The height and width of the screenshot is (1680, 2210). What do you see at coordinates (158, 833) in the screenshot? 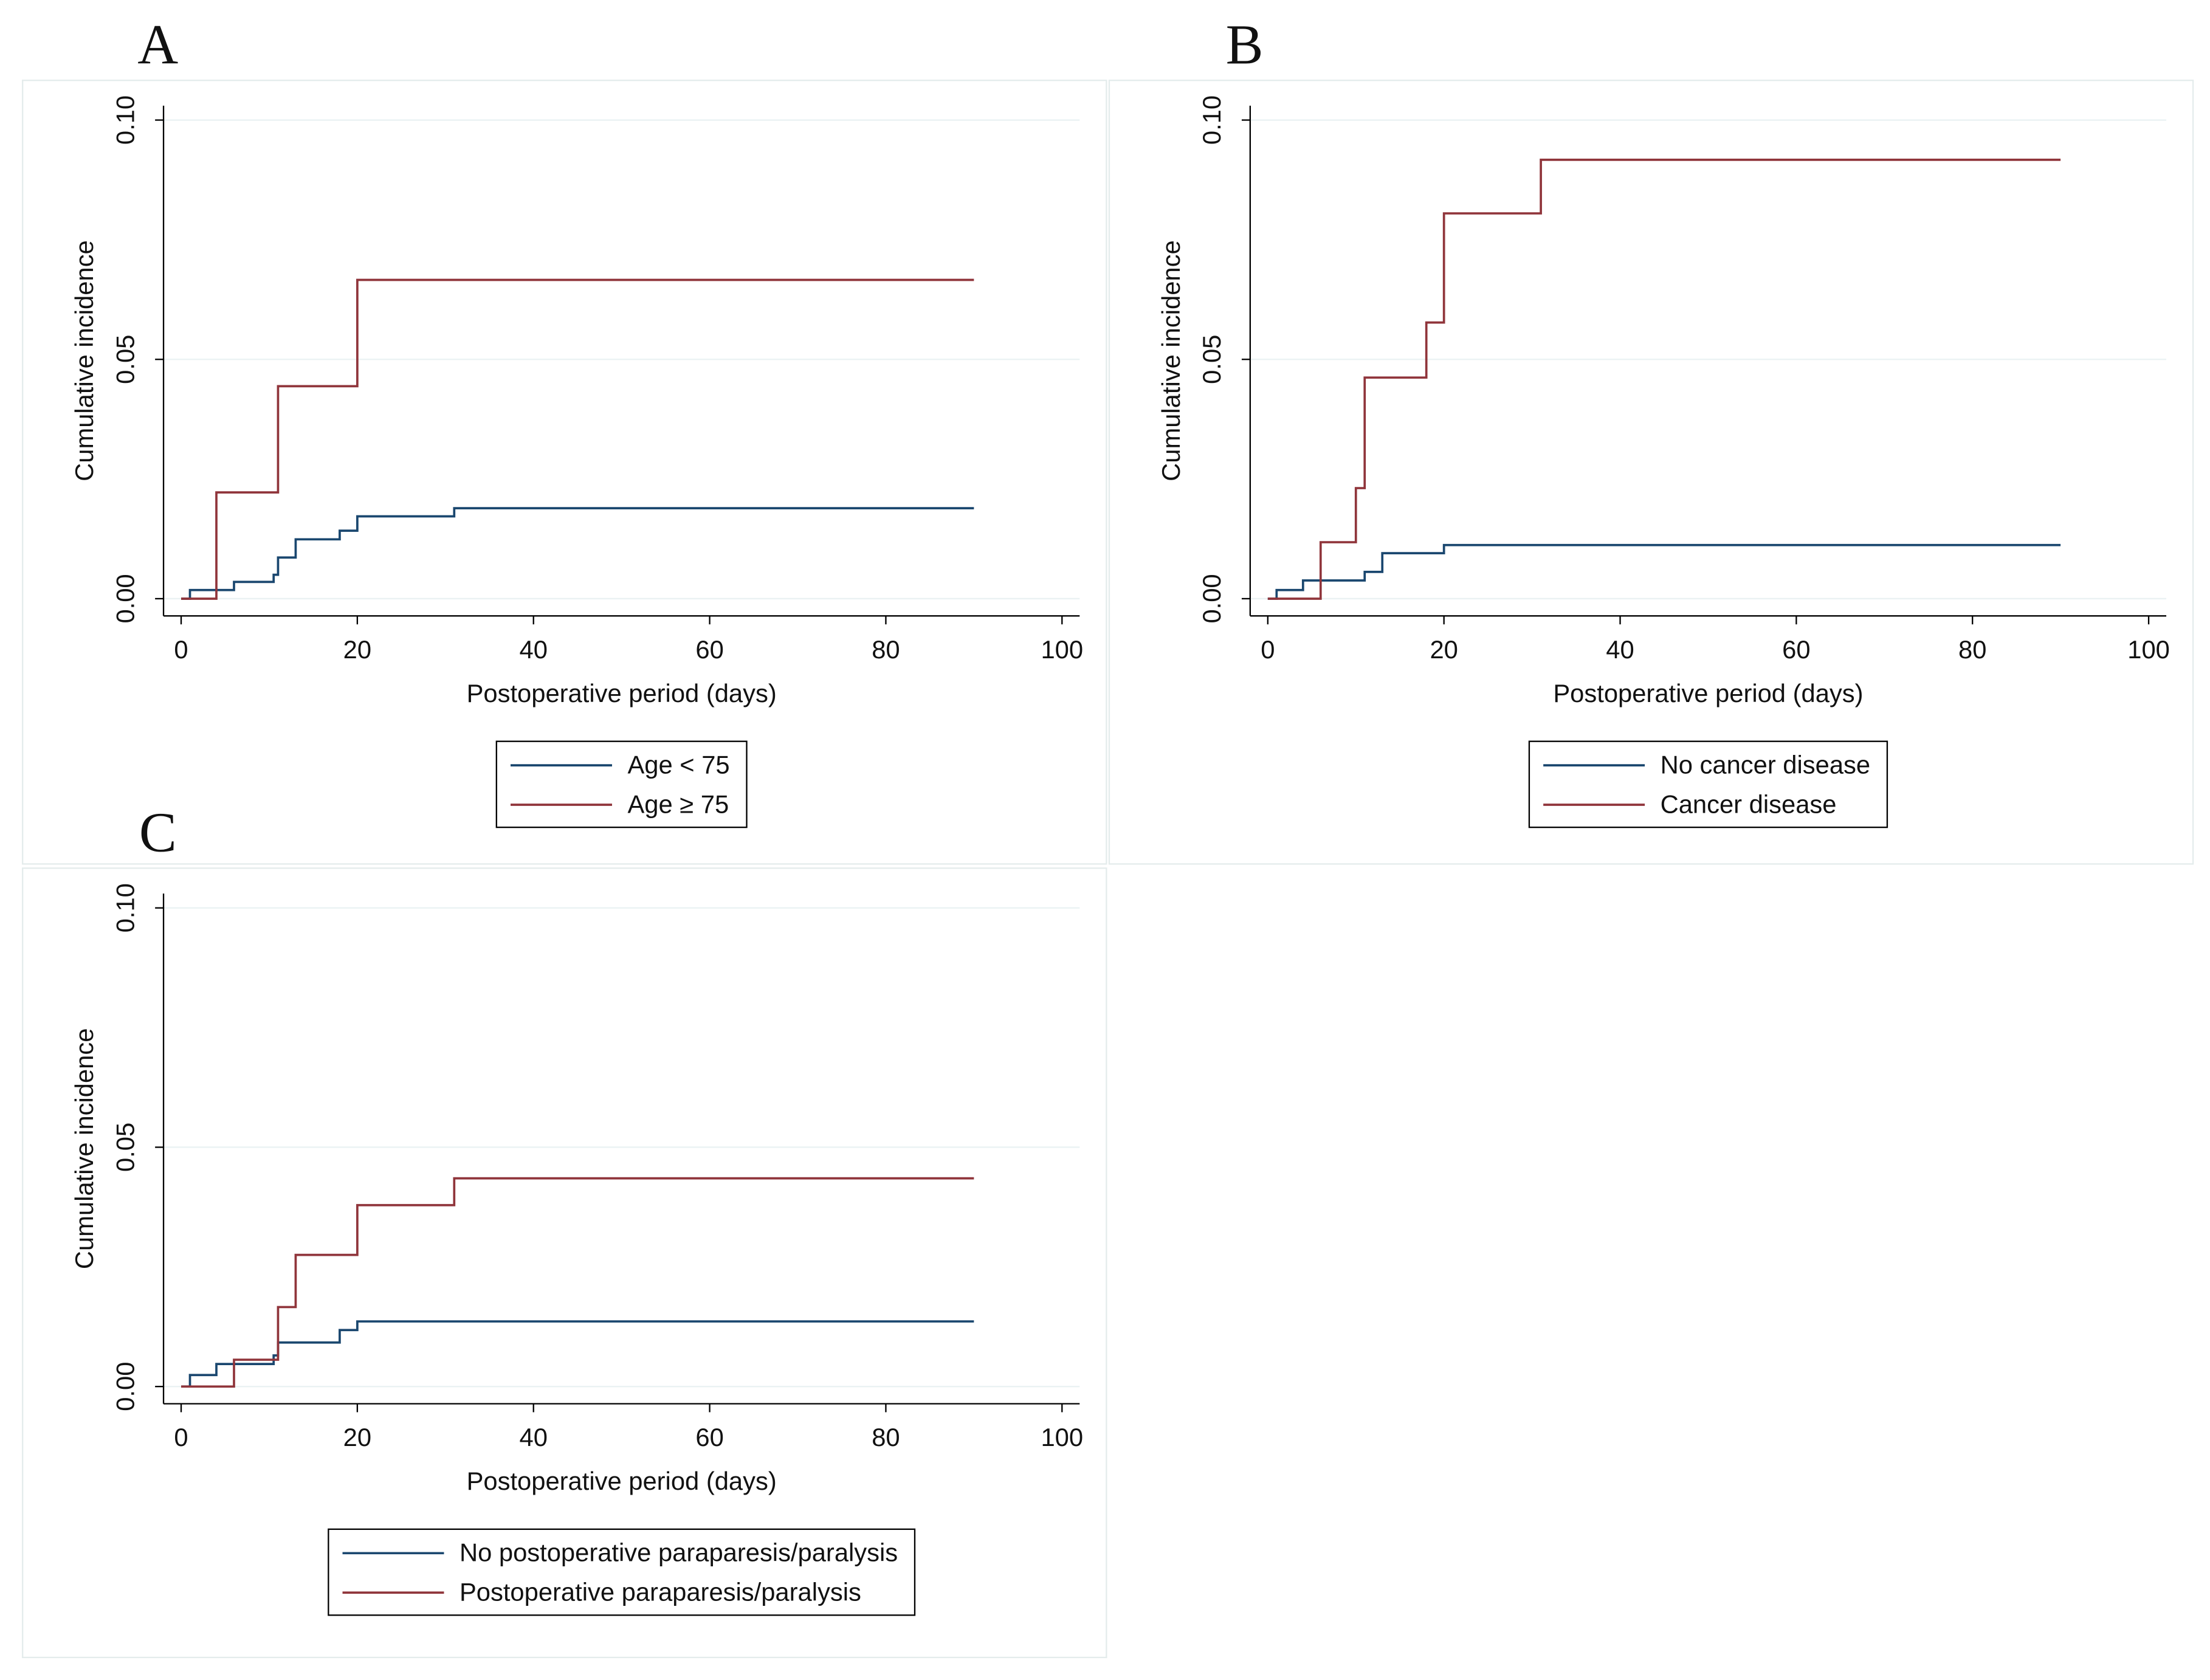
I see `panel-label: C` at bounding box center [158, 833].